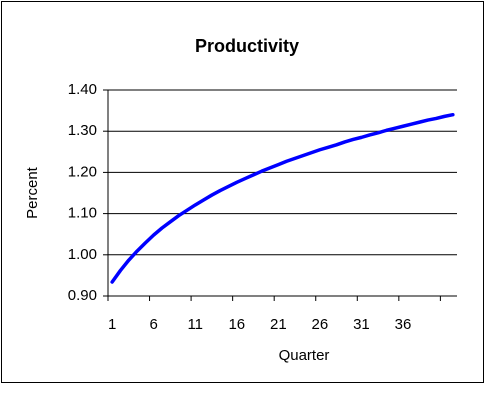  What do you see at coordinates (403, 324) in the screenshot?
I see `x-tick-label: 36` at bounding box center [403, 324].